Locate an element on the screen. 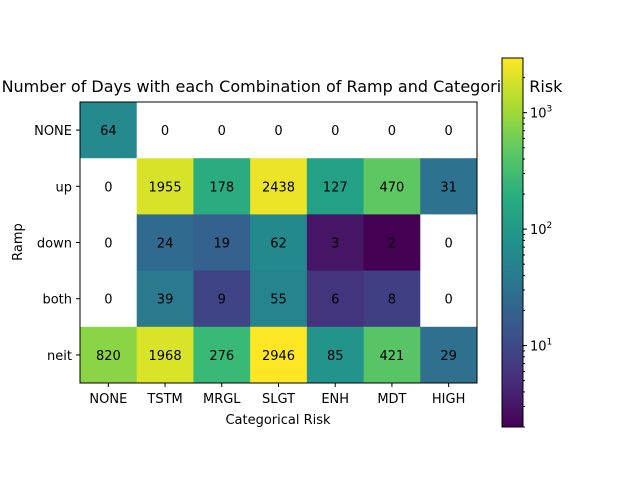 This screenshot has width=640, height=480. cell-value-label: 3 is located at coordinates (335, 244).